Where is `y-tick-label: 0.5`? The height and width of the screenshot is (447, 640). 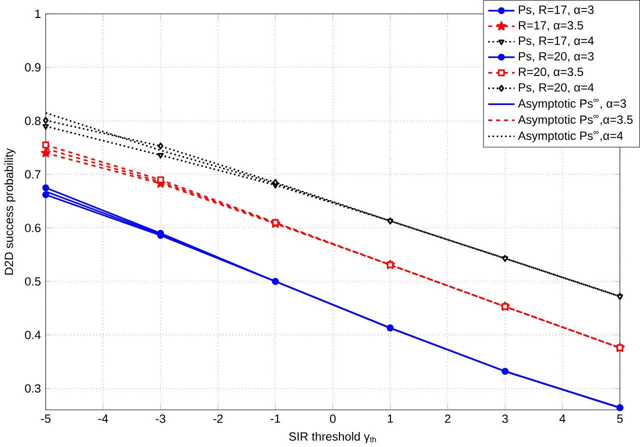
y-tick-label: 0.5 is located at coordinates (32, 281).